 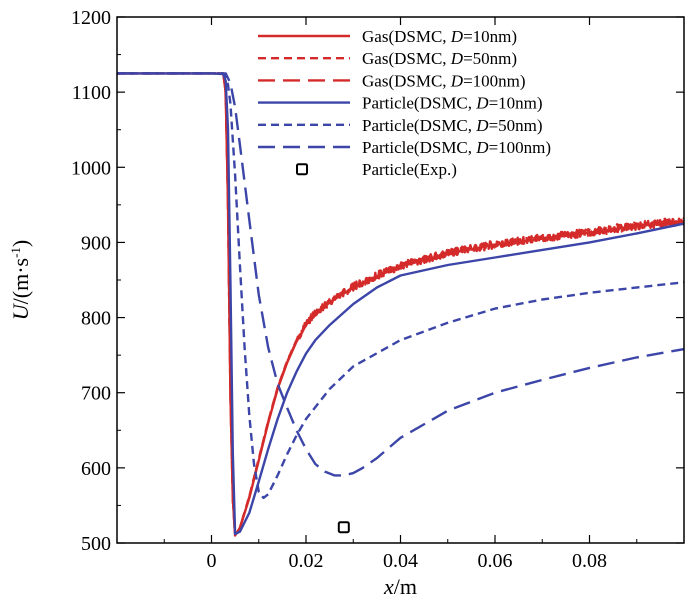 I want to click on y-tick-label: 500, so click(x=96, y=544).